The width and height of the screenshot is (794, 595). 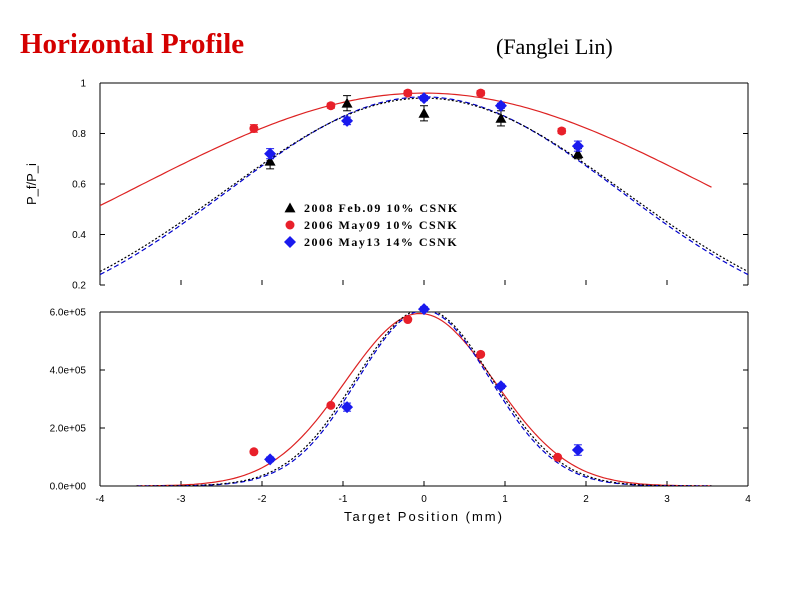 I want to click on x-tick-label: -3, so click(x=181, y=499).